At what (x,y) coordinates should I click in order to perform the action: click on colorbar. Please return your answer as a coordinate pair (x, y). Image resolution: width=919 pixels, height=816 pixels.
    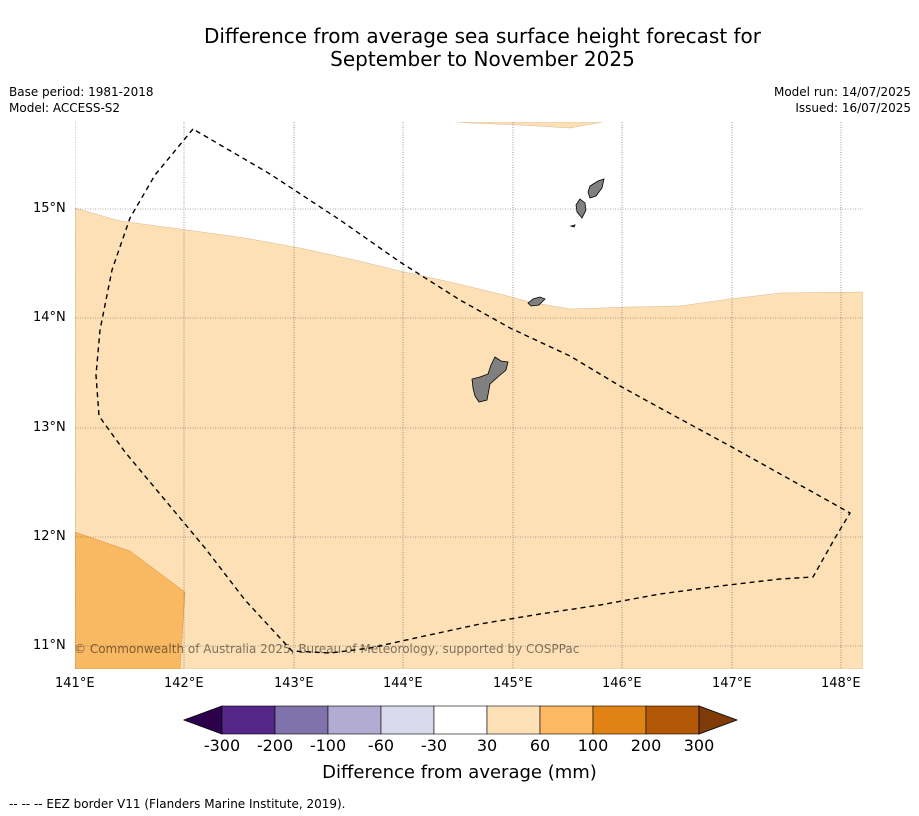
    Looking at the image, I should click on (460, 720).